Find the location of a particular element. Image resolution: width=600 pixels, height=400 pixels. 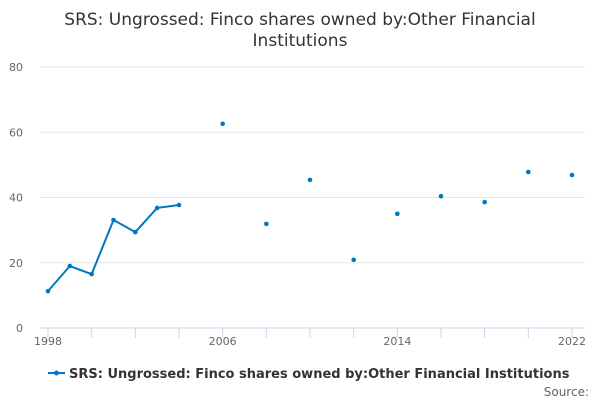

y-tick-label: 80 is located at coordinates (16, 67).